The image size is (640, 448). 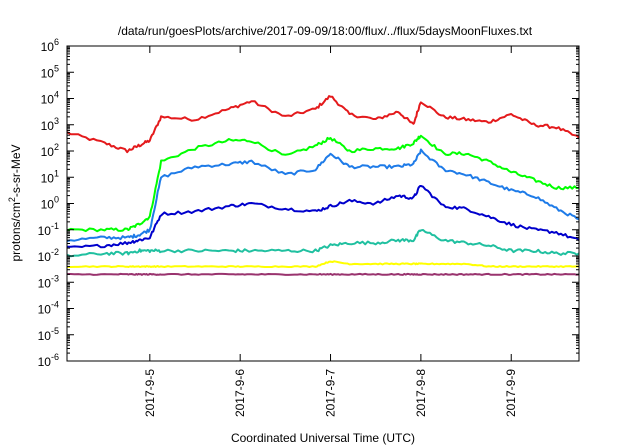 I want to click on x-tick-label: 2017-9-5, so click(x=150, y=393).